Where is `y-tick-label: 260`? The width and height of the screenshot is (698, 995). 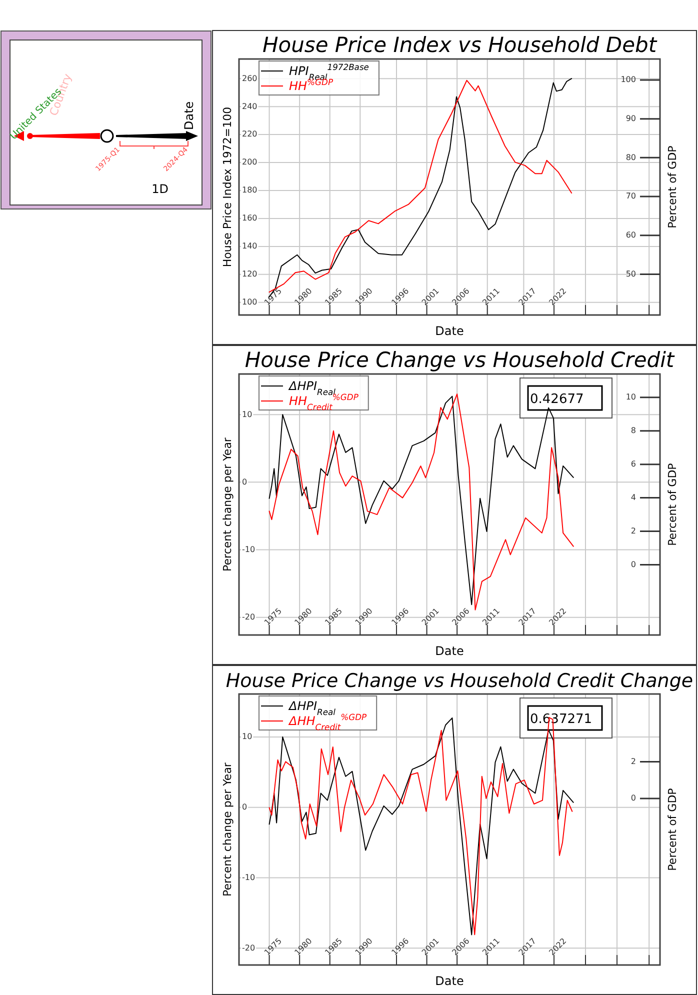 y-tick-label: 260 is located at coordinates (250, 78).